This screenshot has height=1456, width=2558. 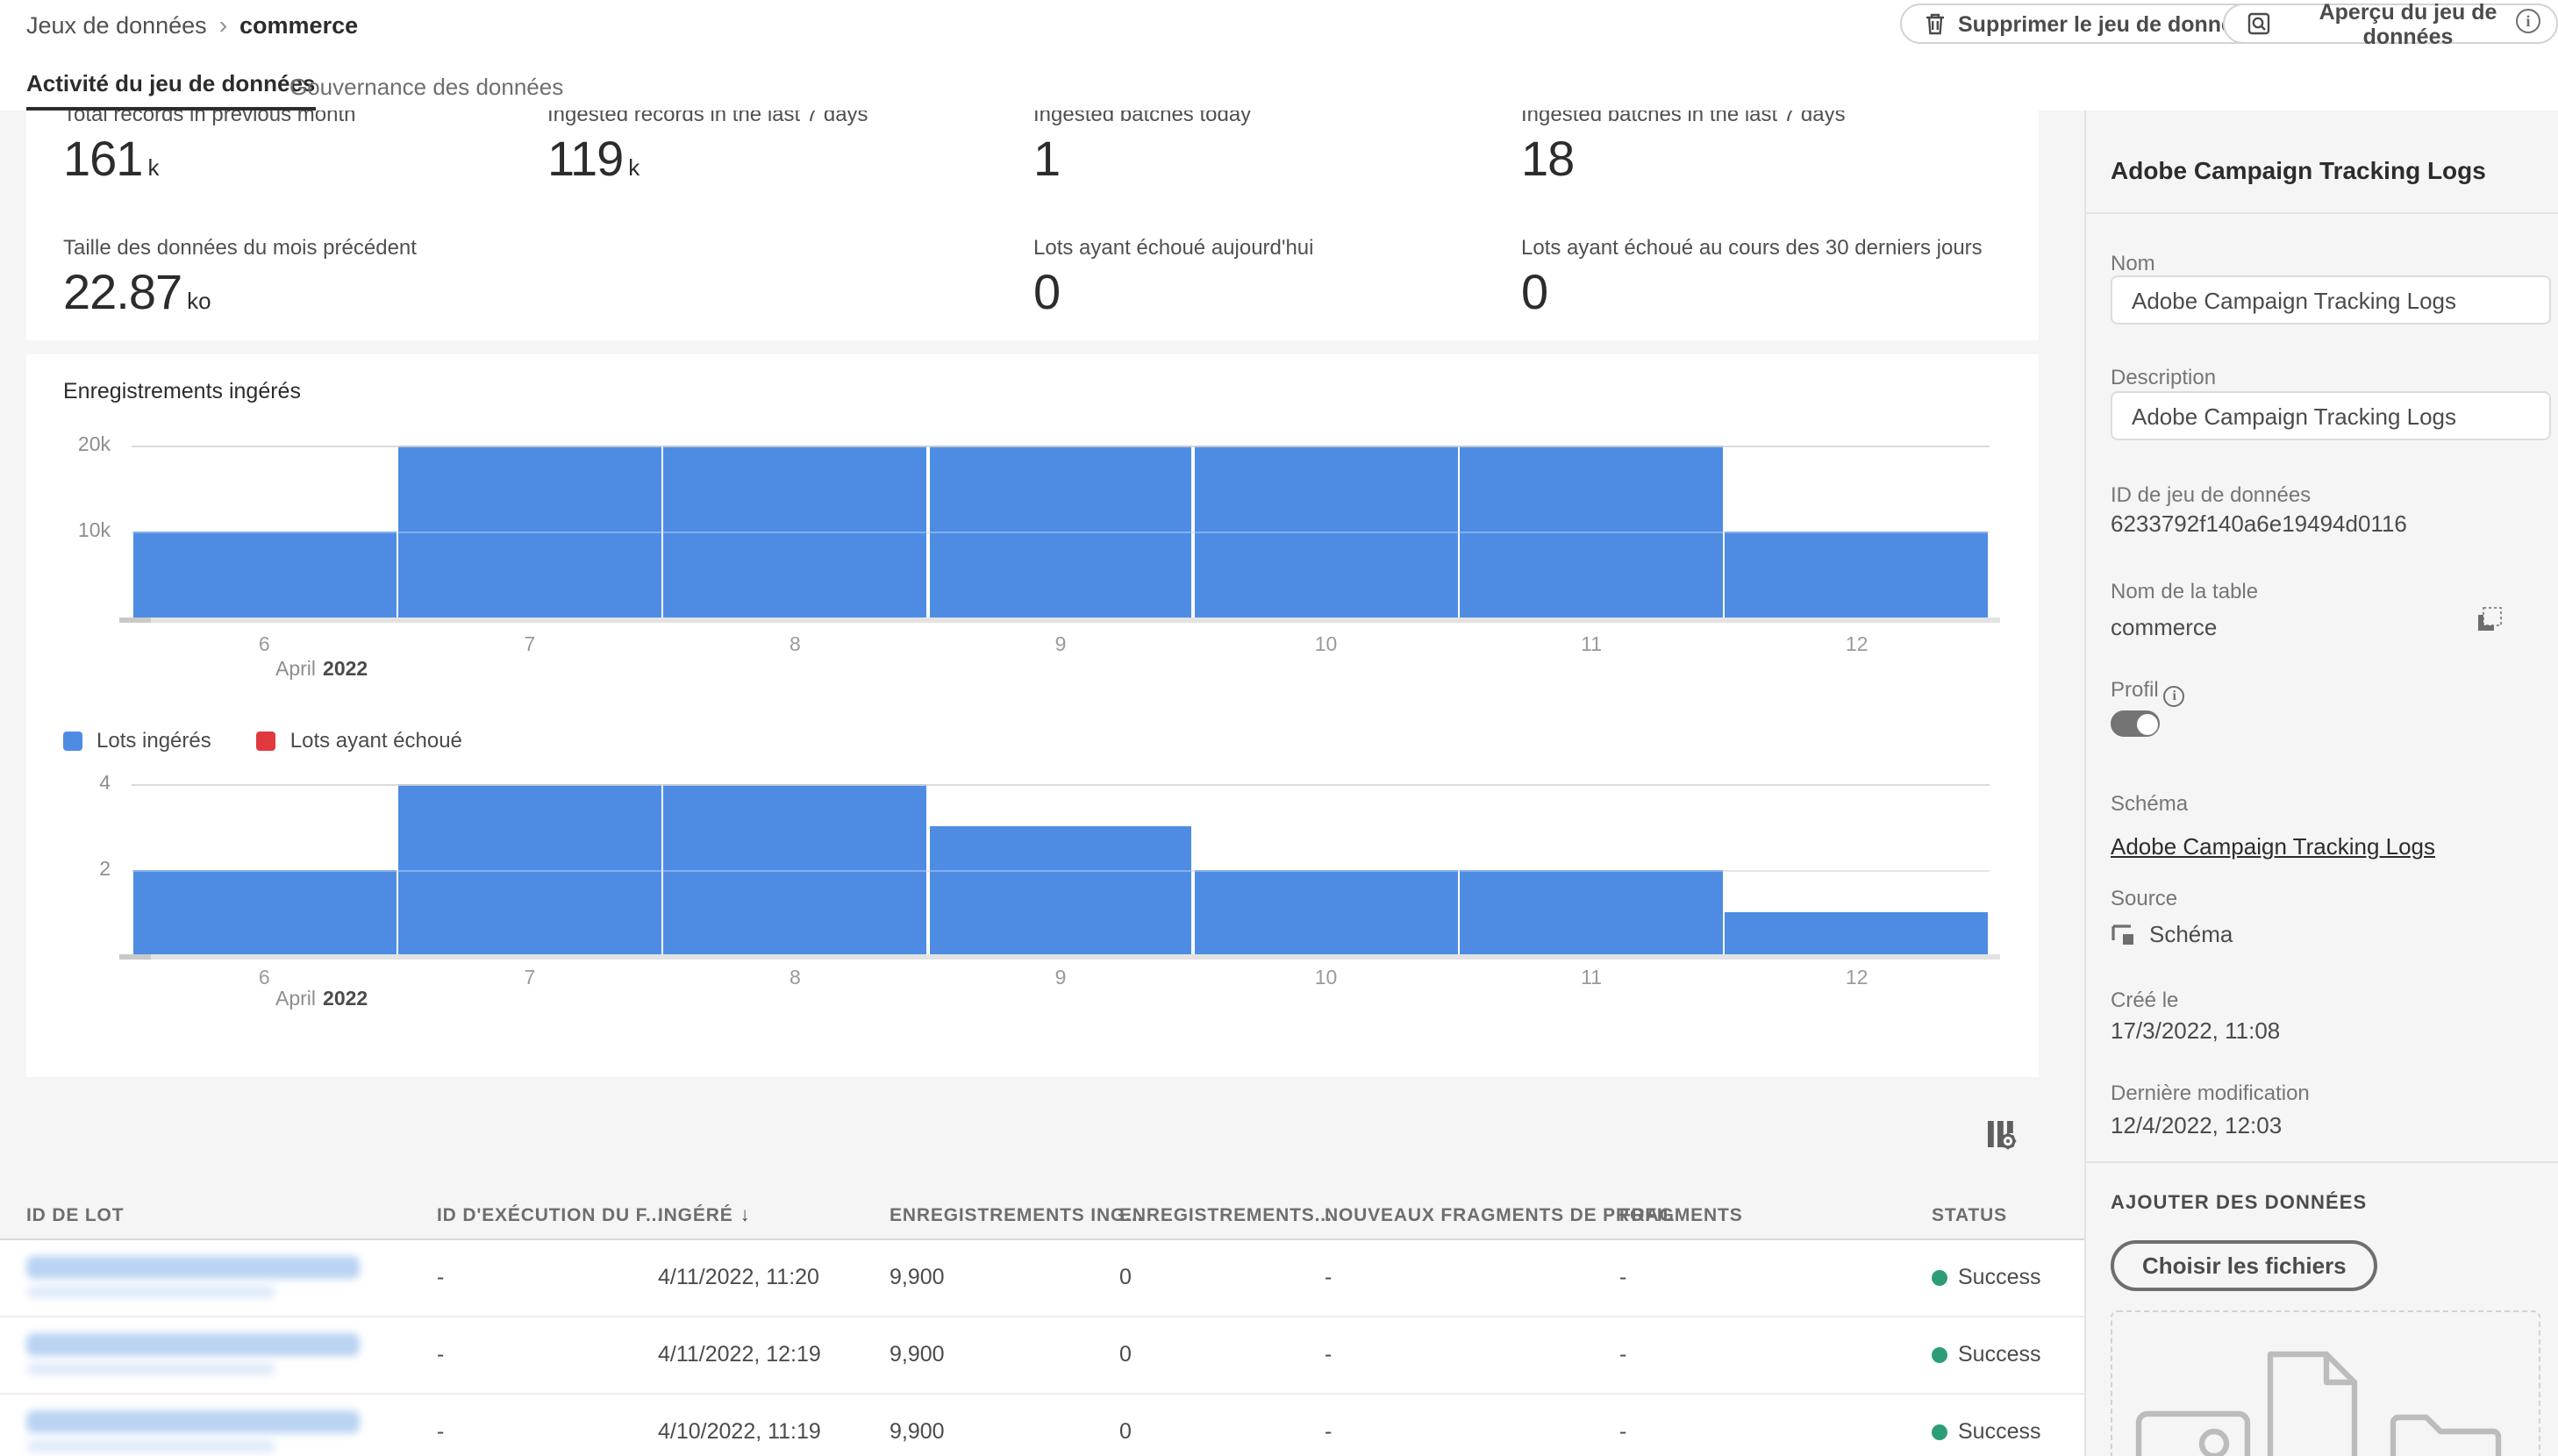 What do you see at coordinates (375, 740) in the screenshot?
I see `legend-label: Lots ayant échoué` at bounding box center [375, 740].